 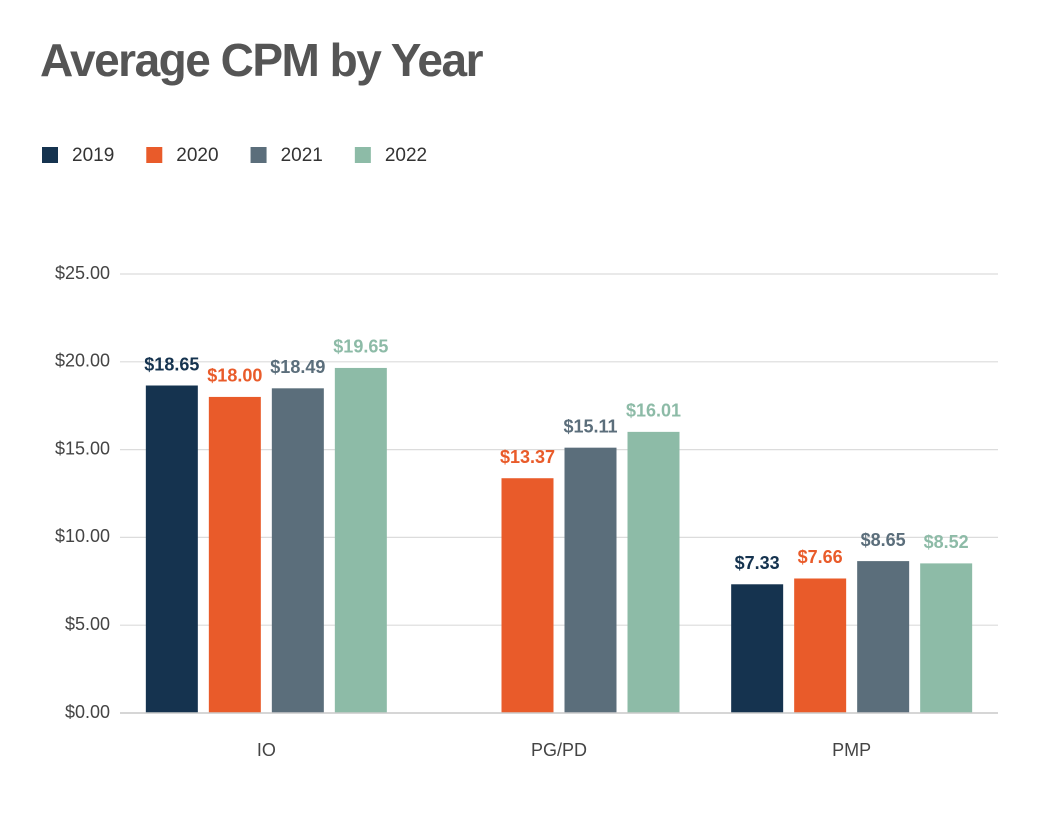 What do you see at coordinates (82, 361) in the screenshot?
I see `y-tick-label: $20.00` at bounding box center [82, 361].